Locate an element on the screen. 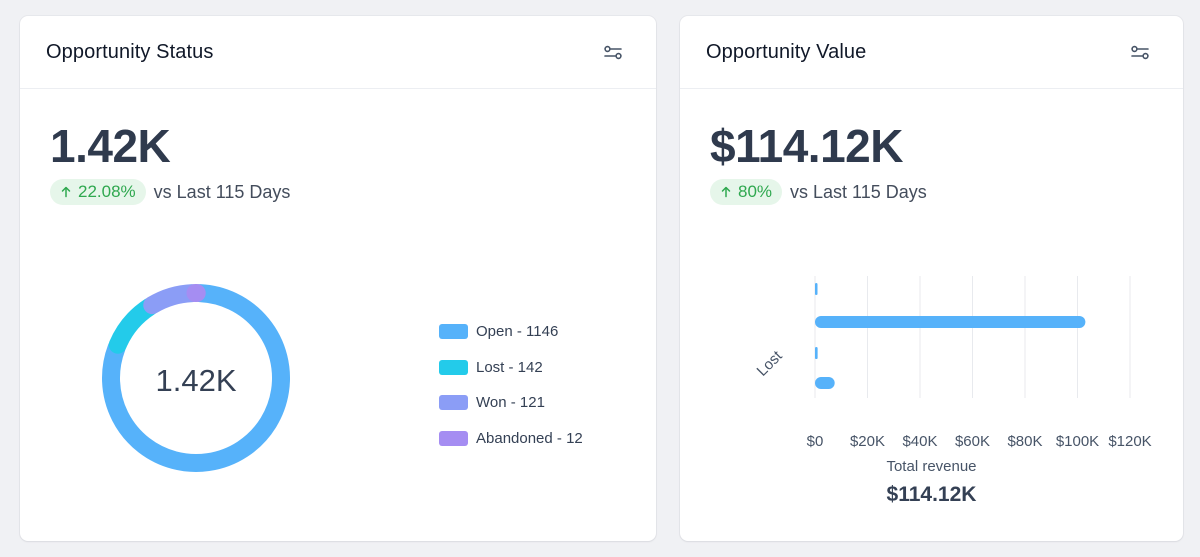 This screenshot has height=557, width=1200. trend-badge: 80% is located at coordinates (746, 192).